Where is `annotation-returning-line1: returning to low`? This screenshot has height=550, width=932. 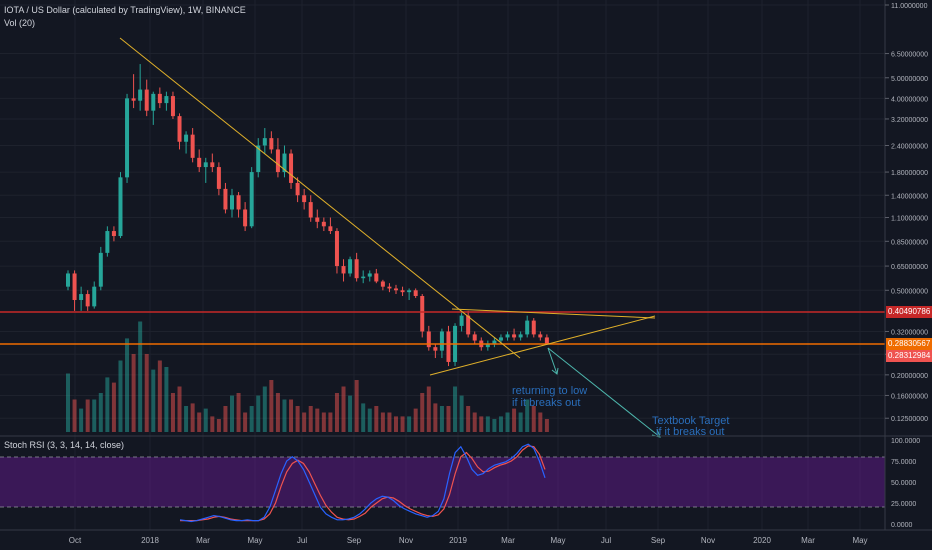
annotation-returning-line1: returning to low is located at coordinates (549, 391).